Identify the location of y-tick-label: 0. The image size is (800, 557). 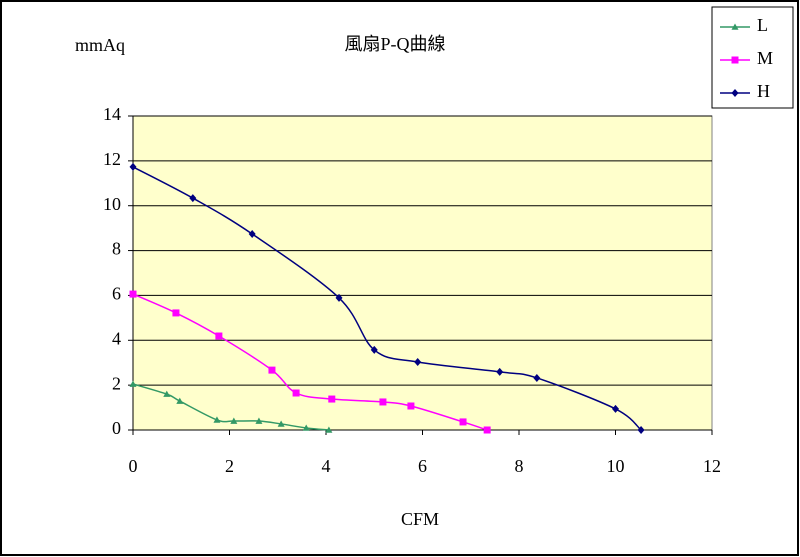
(116, 428).